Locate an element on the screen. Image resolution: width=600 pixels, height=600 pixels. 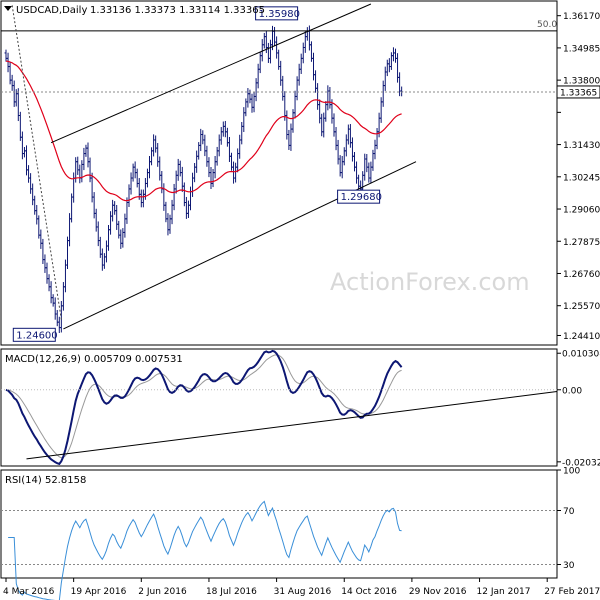
fib-50-label: 50.0 is located at coordinates (547, 25).